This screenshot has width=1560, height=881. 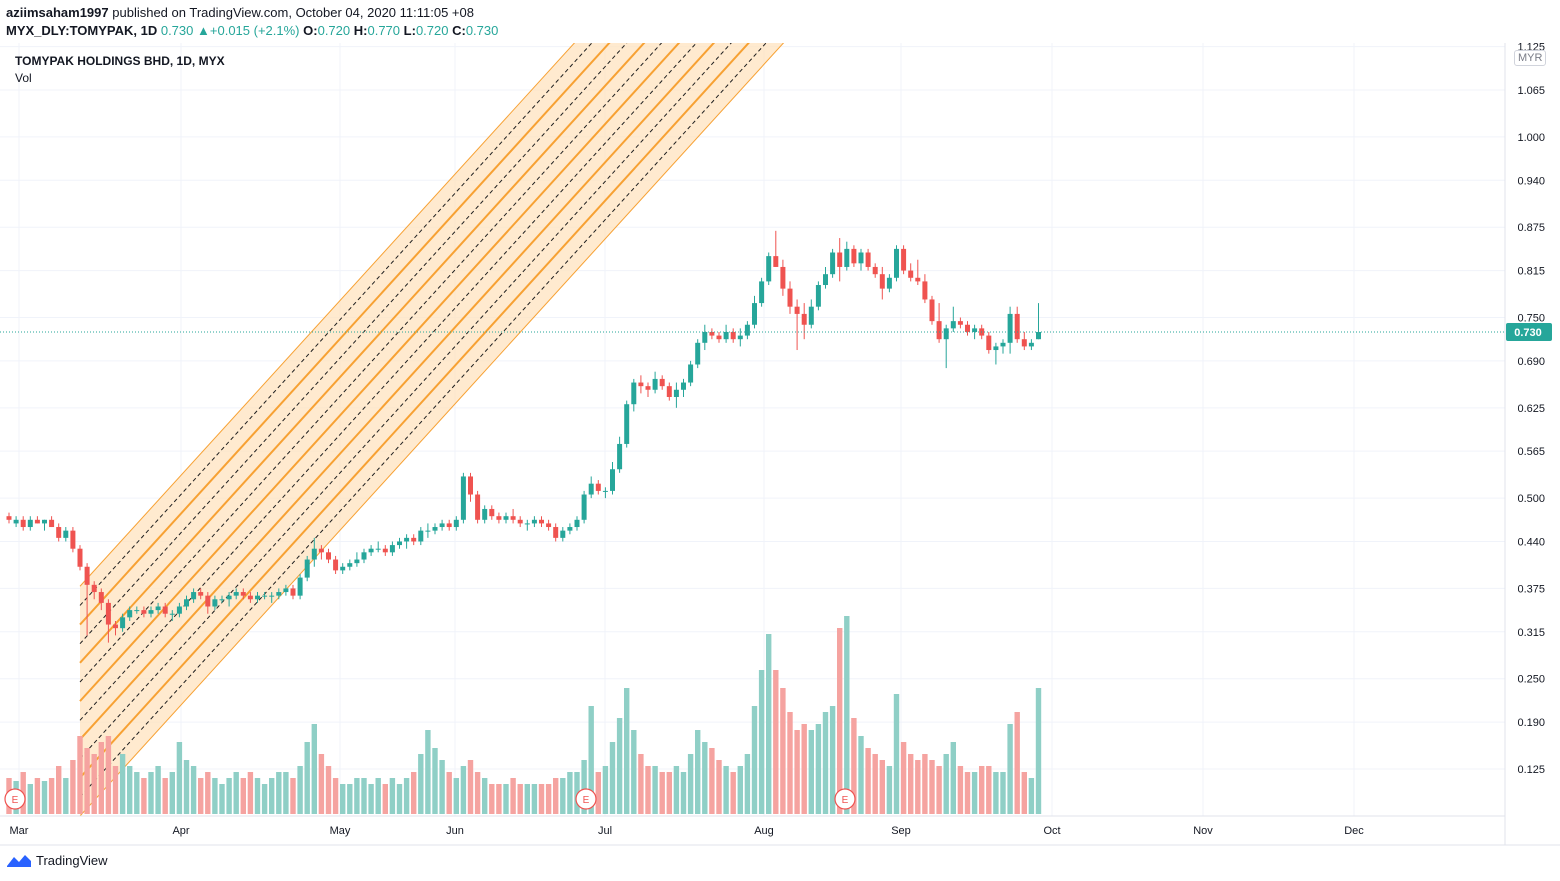 What do you see at coordinates (23, 78) in the screenshot?
I see `volume-legend: Vol` at bounding box center [23, 78].